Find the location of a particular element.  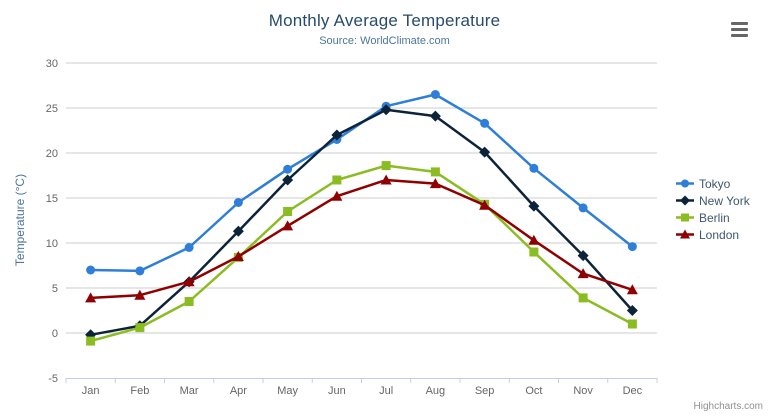

legend-item-berlin: Berlin is located at coordinates (713, 217).